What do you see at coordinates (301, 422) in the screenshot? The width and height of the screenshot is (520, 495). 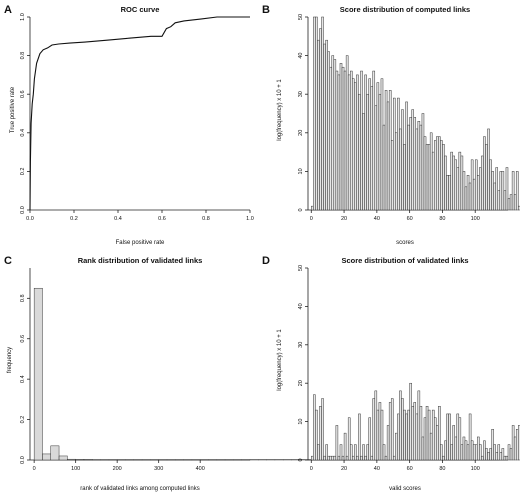 I see `panel-d-y-tick-label: 10` at bounding box center [301, 422].